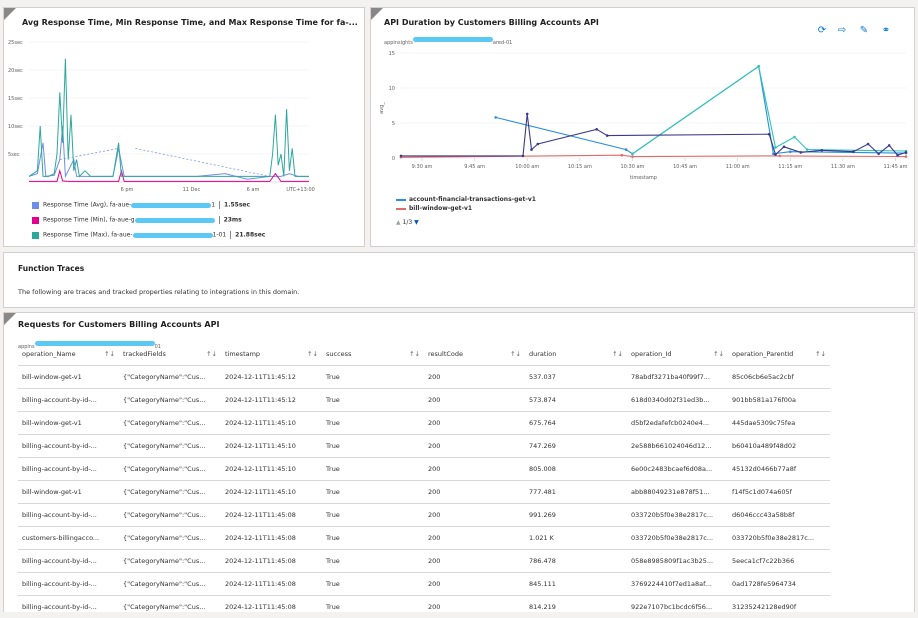  What do you see at coordinates (474, 354) in the screenshot?
I see `col-header-result-code: resultCode↑↓` at bounding box center [474, 354].